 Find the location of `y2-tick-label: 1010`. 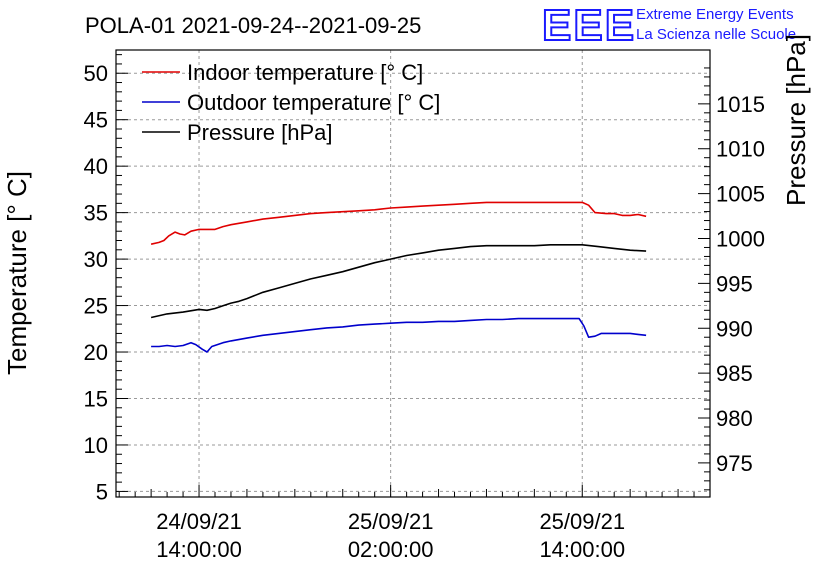

y2-tick-label: 1010 is located at coordinates (740, 149).